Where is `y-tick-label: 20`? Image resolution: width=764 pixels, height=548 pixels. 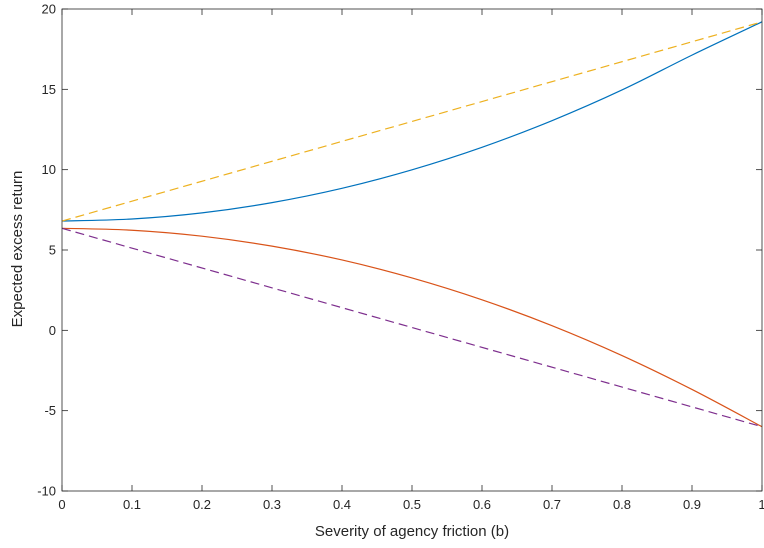
y-tick-label: 20 is located at coordinates (49, 9).